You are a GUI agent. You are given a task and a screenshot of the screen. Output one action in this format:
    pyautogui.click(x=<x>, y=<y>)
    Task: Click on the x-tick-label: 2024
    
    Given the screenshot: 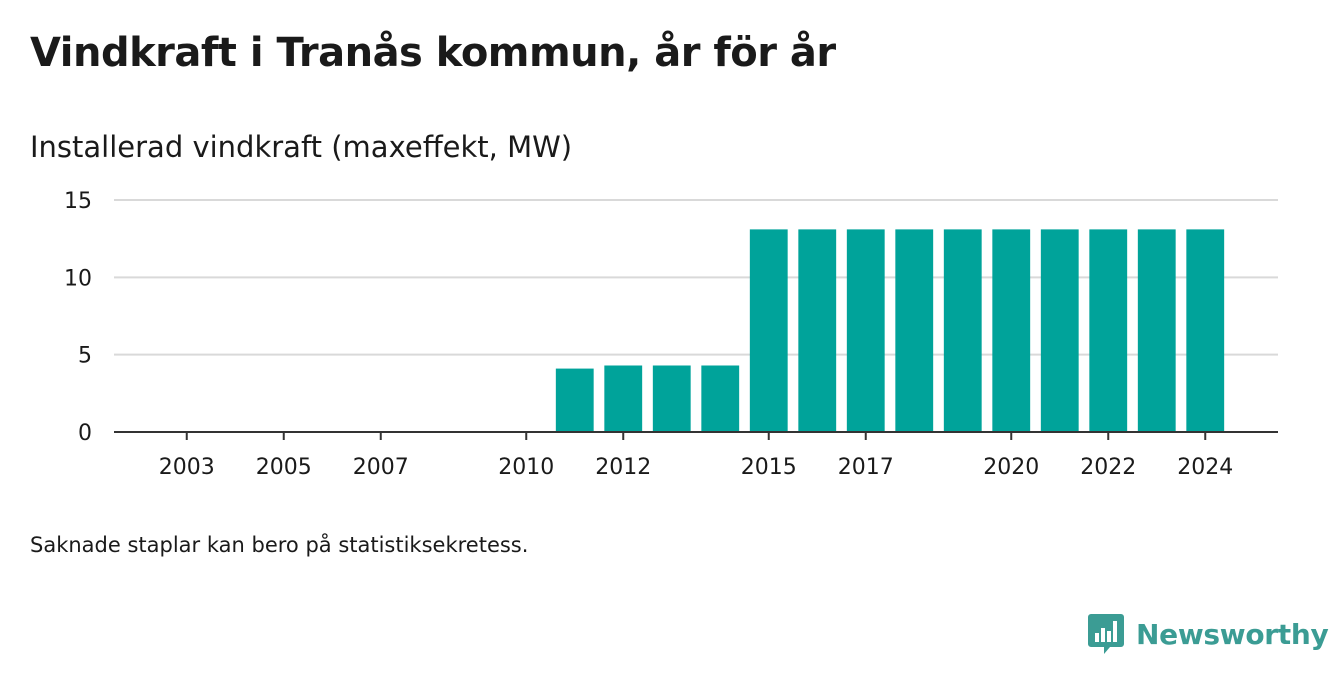 What is the action you would take?
    pyautogui.click(x=1205, y=467)
    